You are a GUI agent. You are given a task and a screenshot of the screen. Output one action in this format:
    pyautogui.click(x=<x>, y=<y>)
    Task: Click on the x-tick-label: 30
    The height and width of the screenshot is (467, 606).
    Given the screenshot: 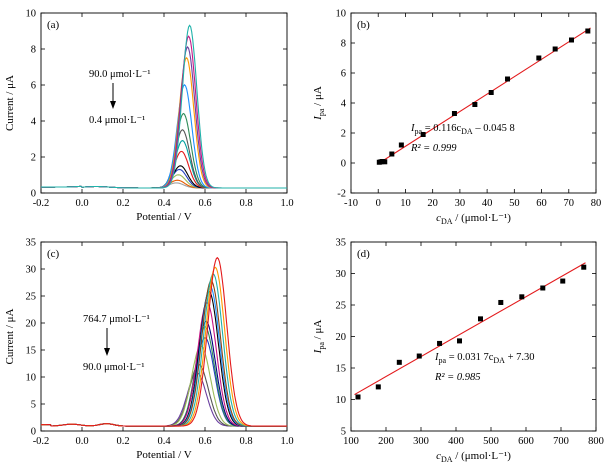 What is the action you would take?
    pyautogui.click(x=460, y=203)
    